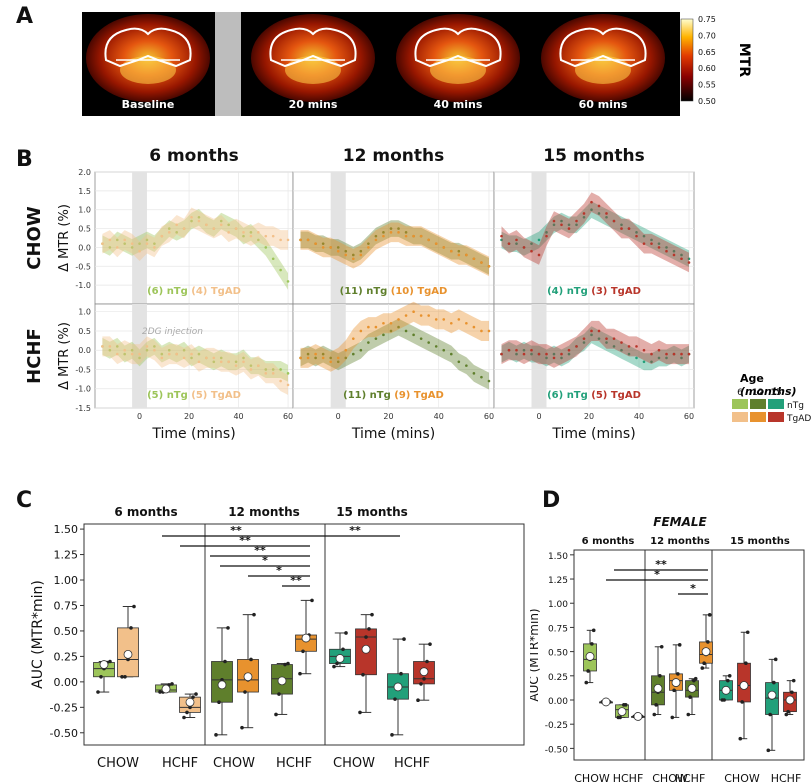 The height and width of the screenshot is (784, 812). Describe the element at coordinates (551, 500) in the screenshot. I see `panel-label-d: D` at that location.